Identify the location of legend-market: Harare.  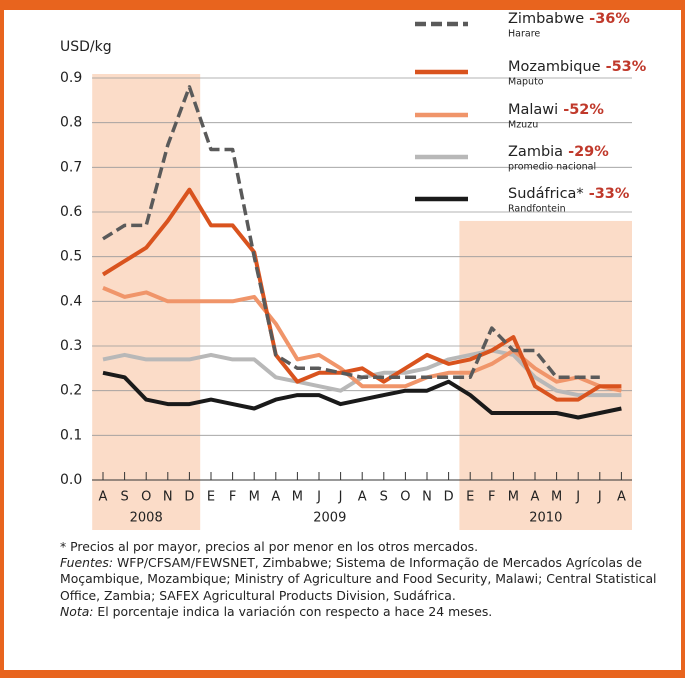
(524, 34).